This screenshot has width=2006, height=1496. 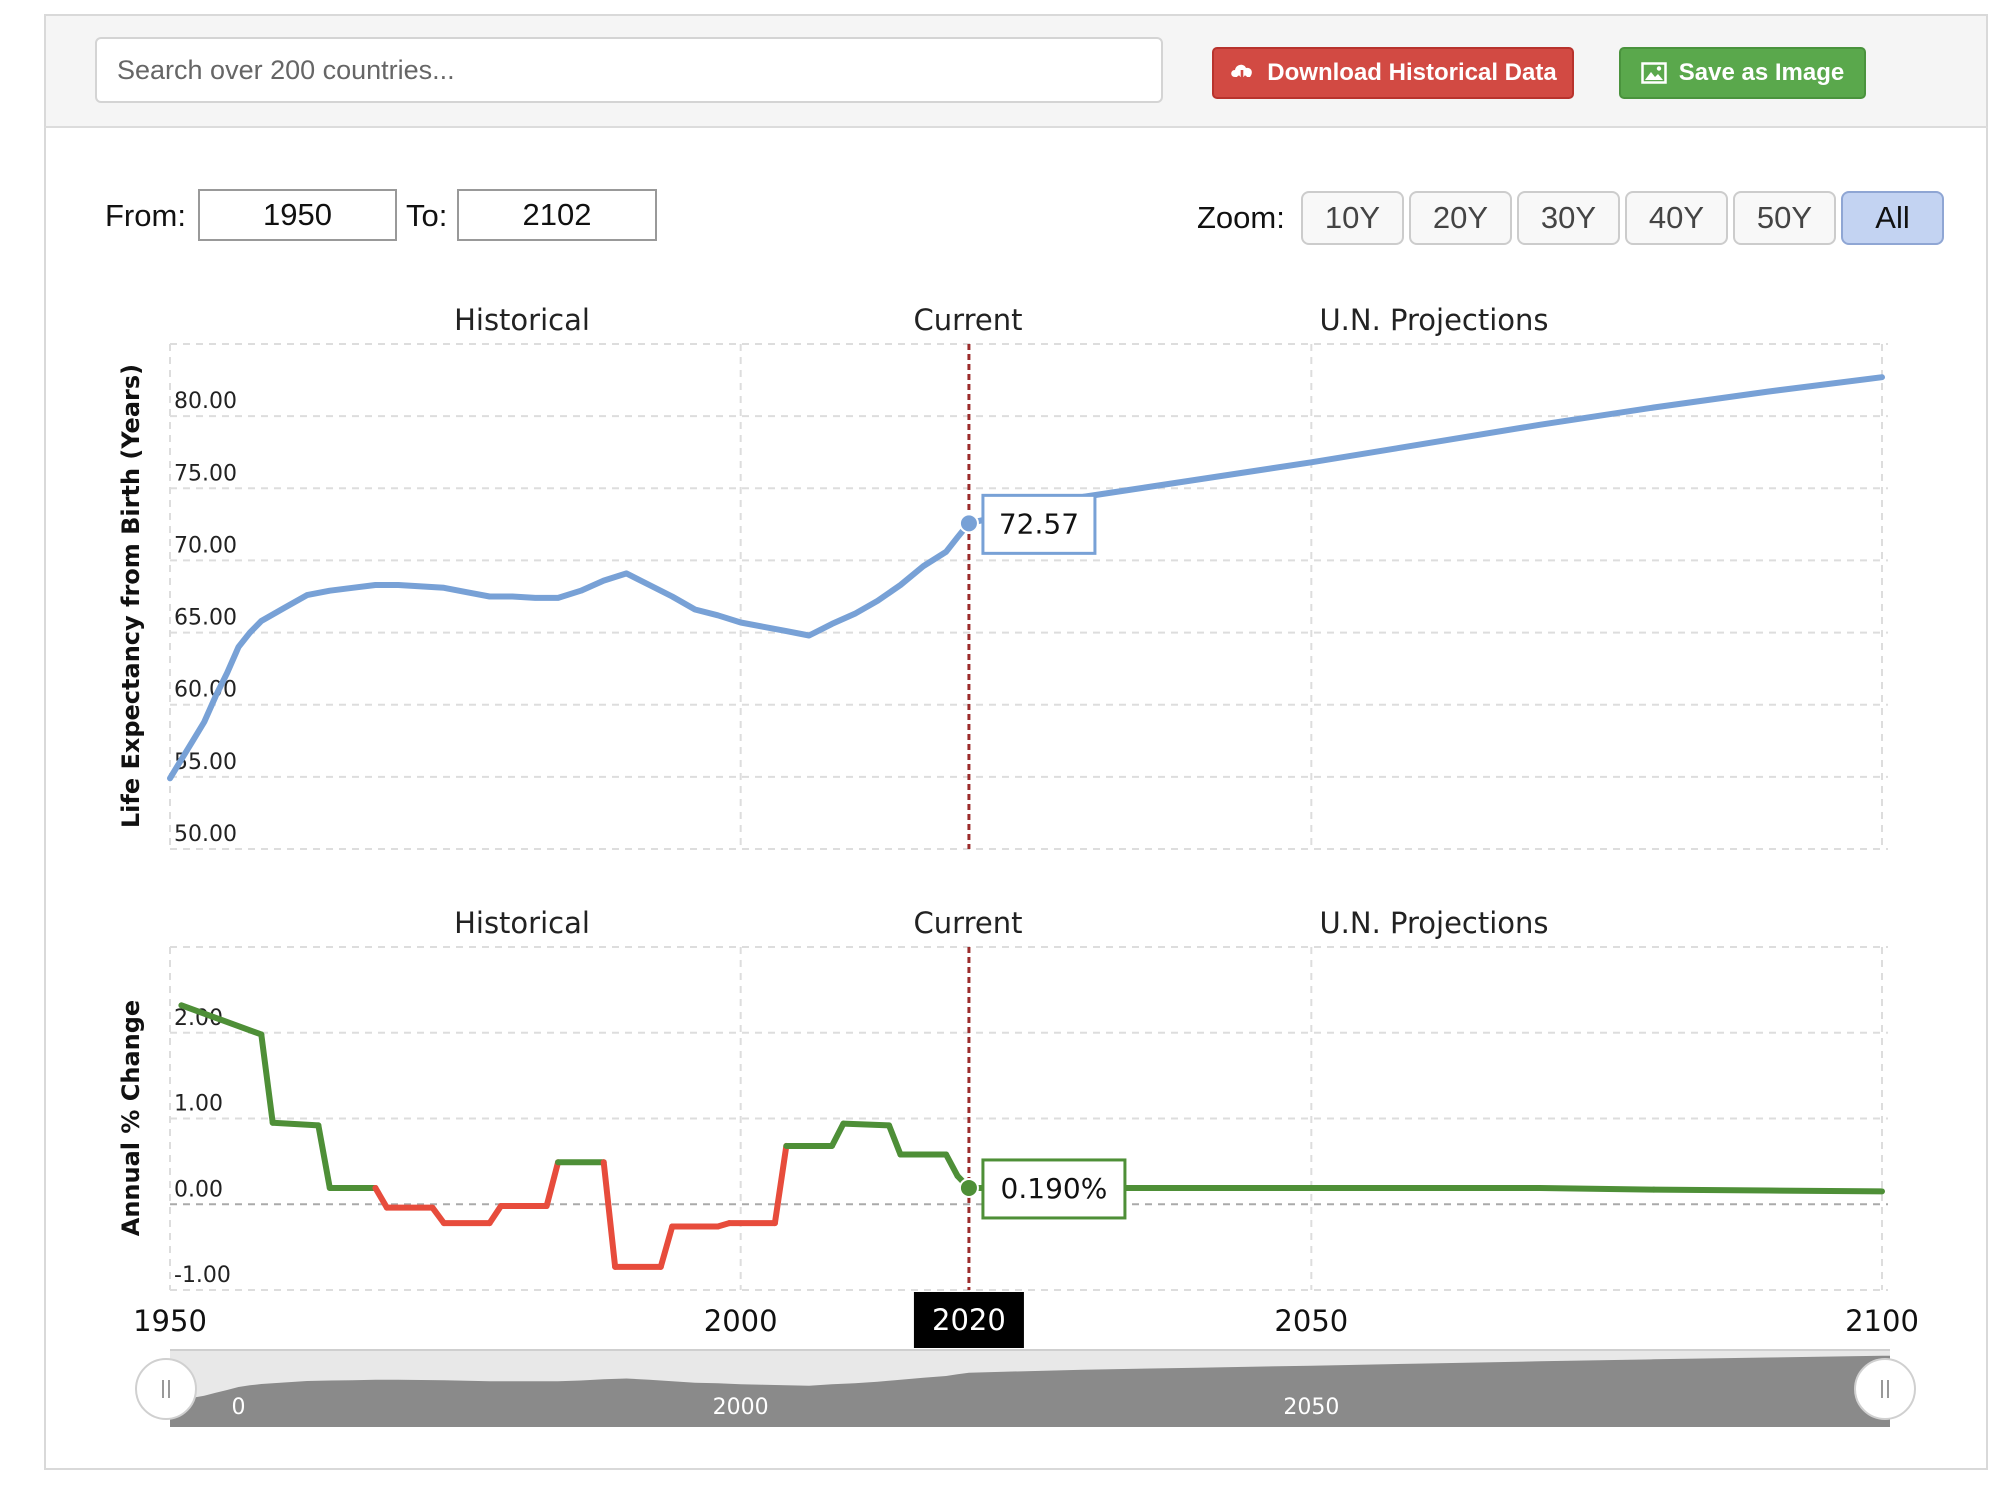 What do you see at coordinates (1241, 217) in the screenshot?
I see `zoom-label: Zoom:` at bounding box center [1241, 217].